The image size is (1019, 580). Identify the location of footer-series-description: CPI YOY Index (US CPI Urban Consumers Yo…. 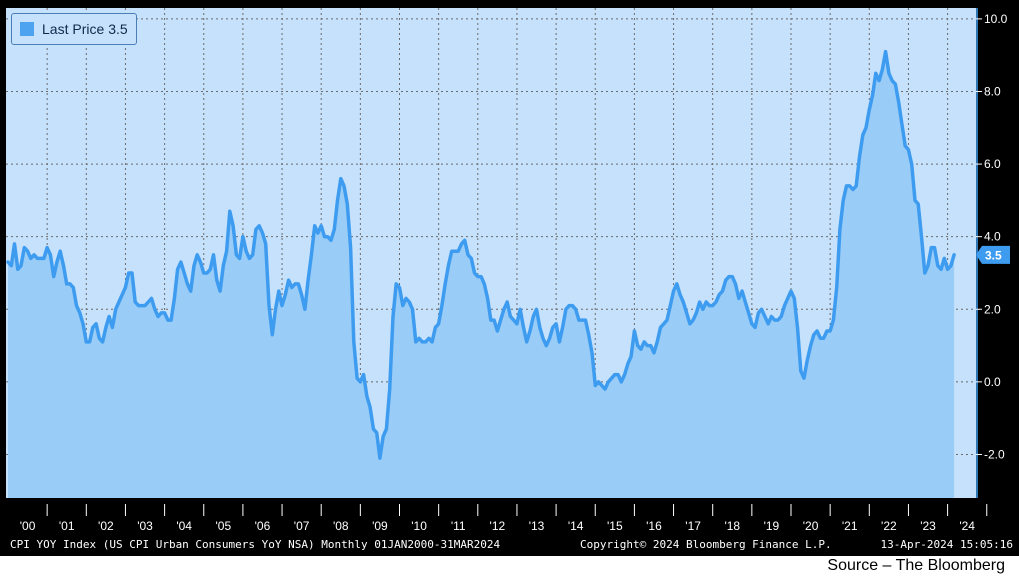
(255, 544).